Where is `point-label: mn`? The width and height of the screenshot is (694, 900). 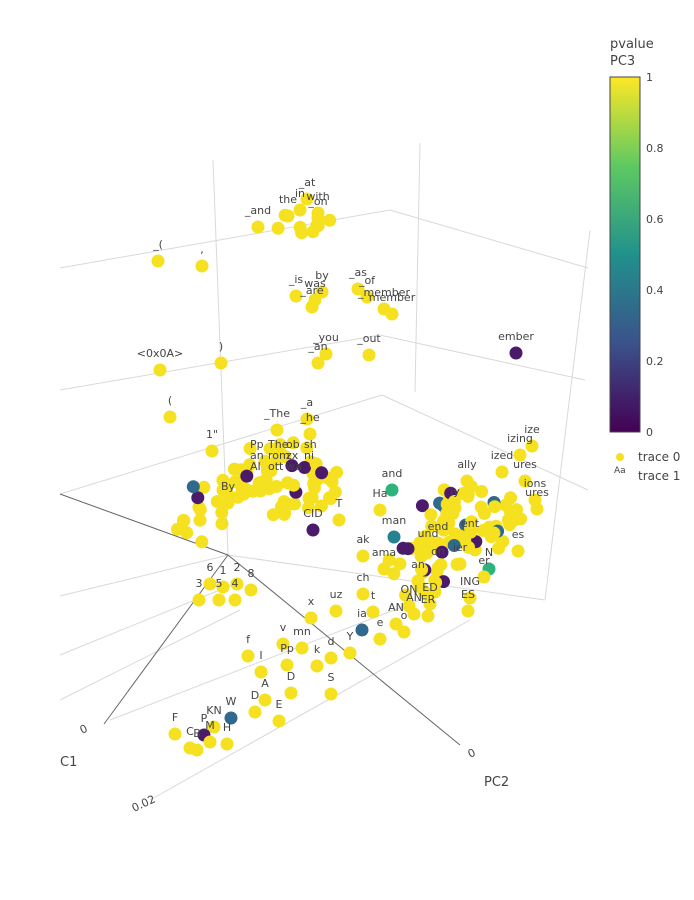 point-label: mn is located at coordinates (302, 631).